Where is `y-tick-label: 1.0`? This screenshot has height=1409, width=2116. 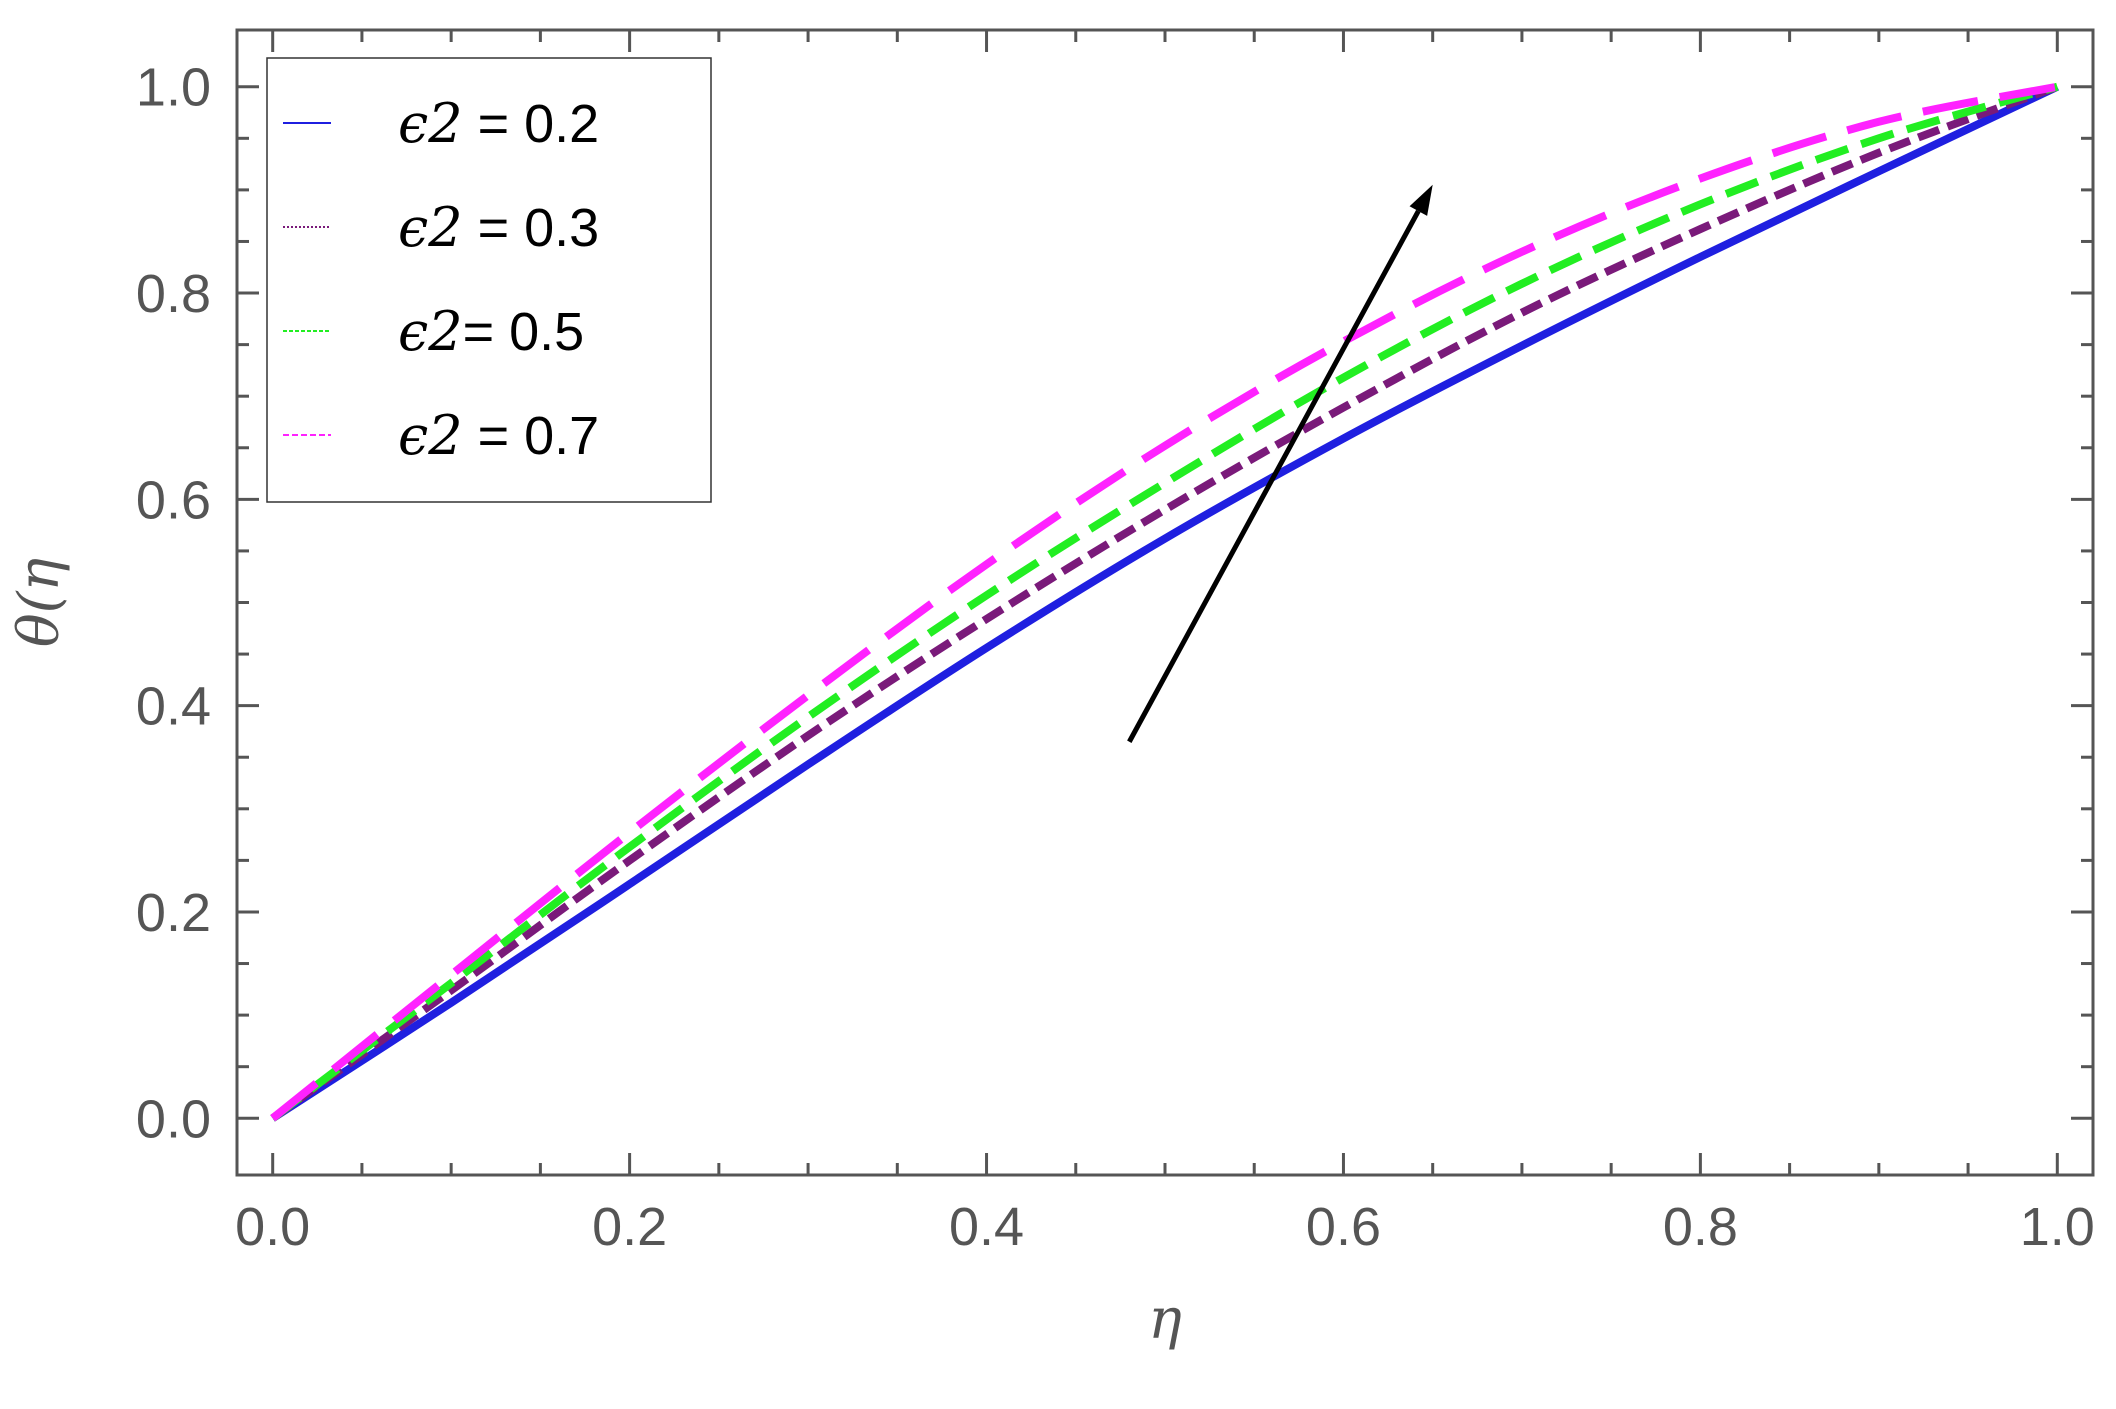 y-tick-label: 1.0 is located at coordinates (173, 88).